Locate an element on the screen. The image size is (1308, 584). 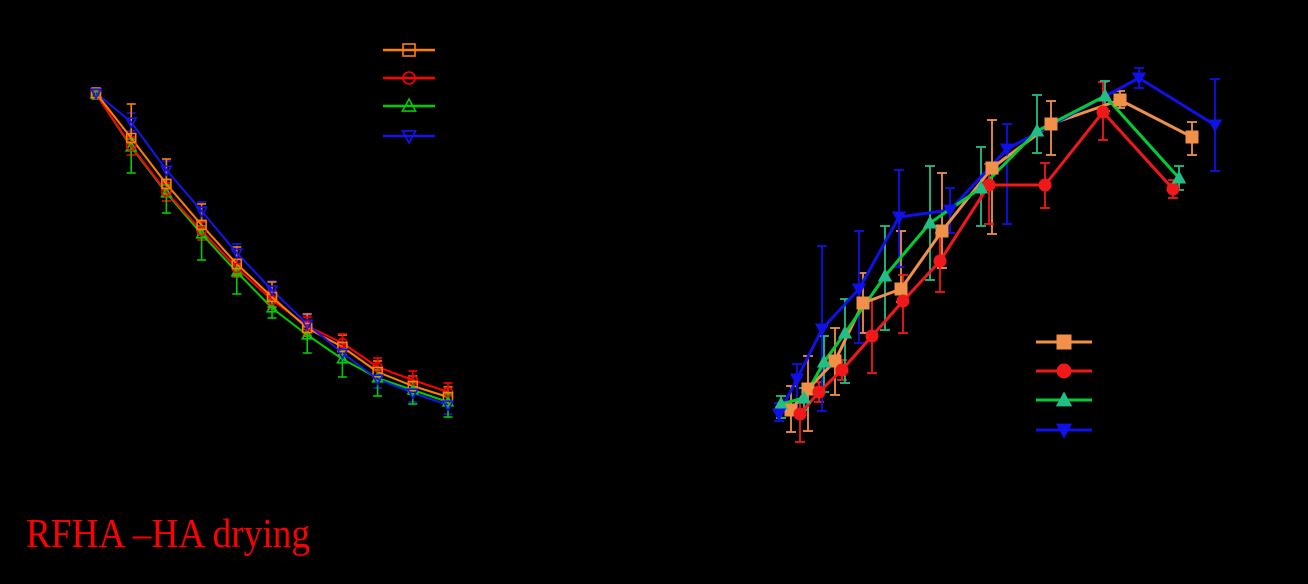
svg-text: RFHA –HA drying is located at coordinates (168, 533).